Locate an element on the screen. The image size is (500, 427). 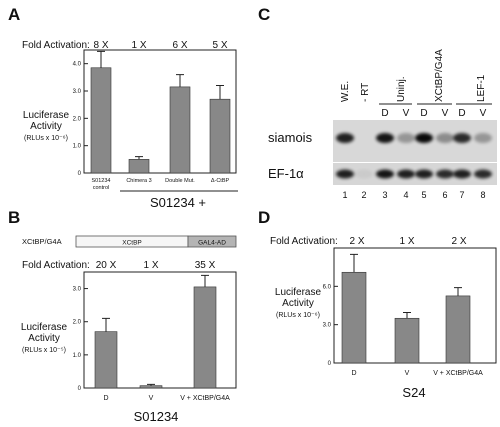
ytick-label-a-2: 1.0 is located at coordinates (77, 147).